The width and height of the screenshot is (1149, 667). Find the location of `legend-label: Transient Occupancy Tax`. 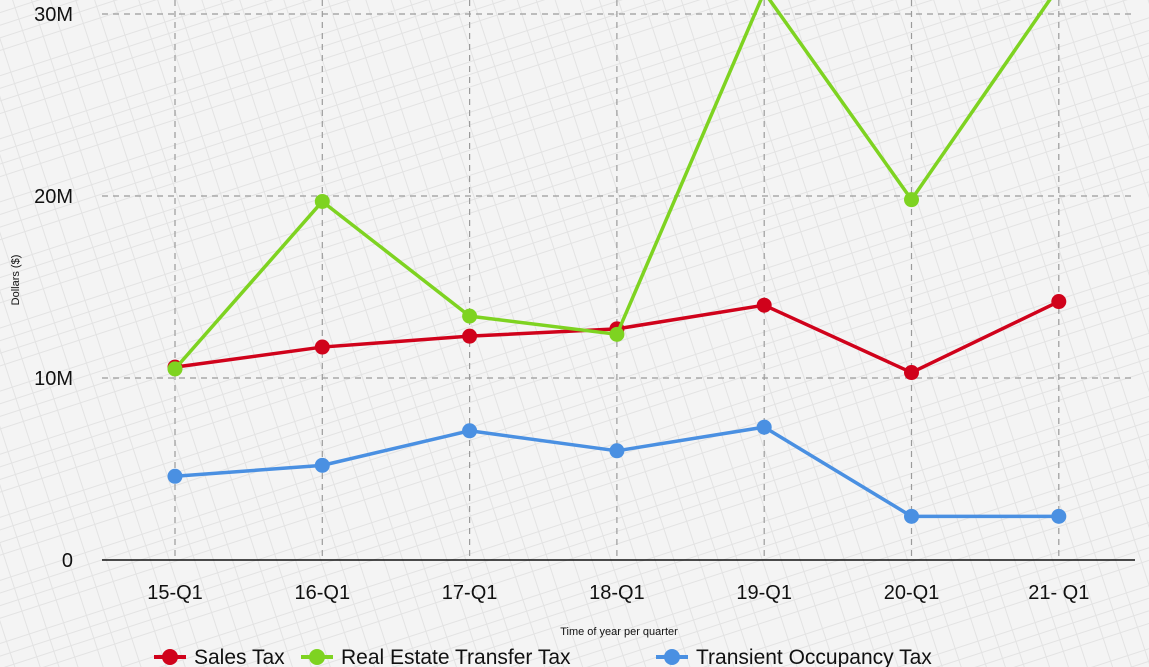

legend-label: Transient Occupancy Tax is located at coordinates (814, 656).